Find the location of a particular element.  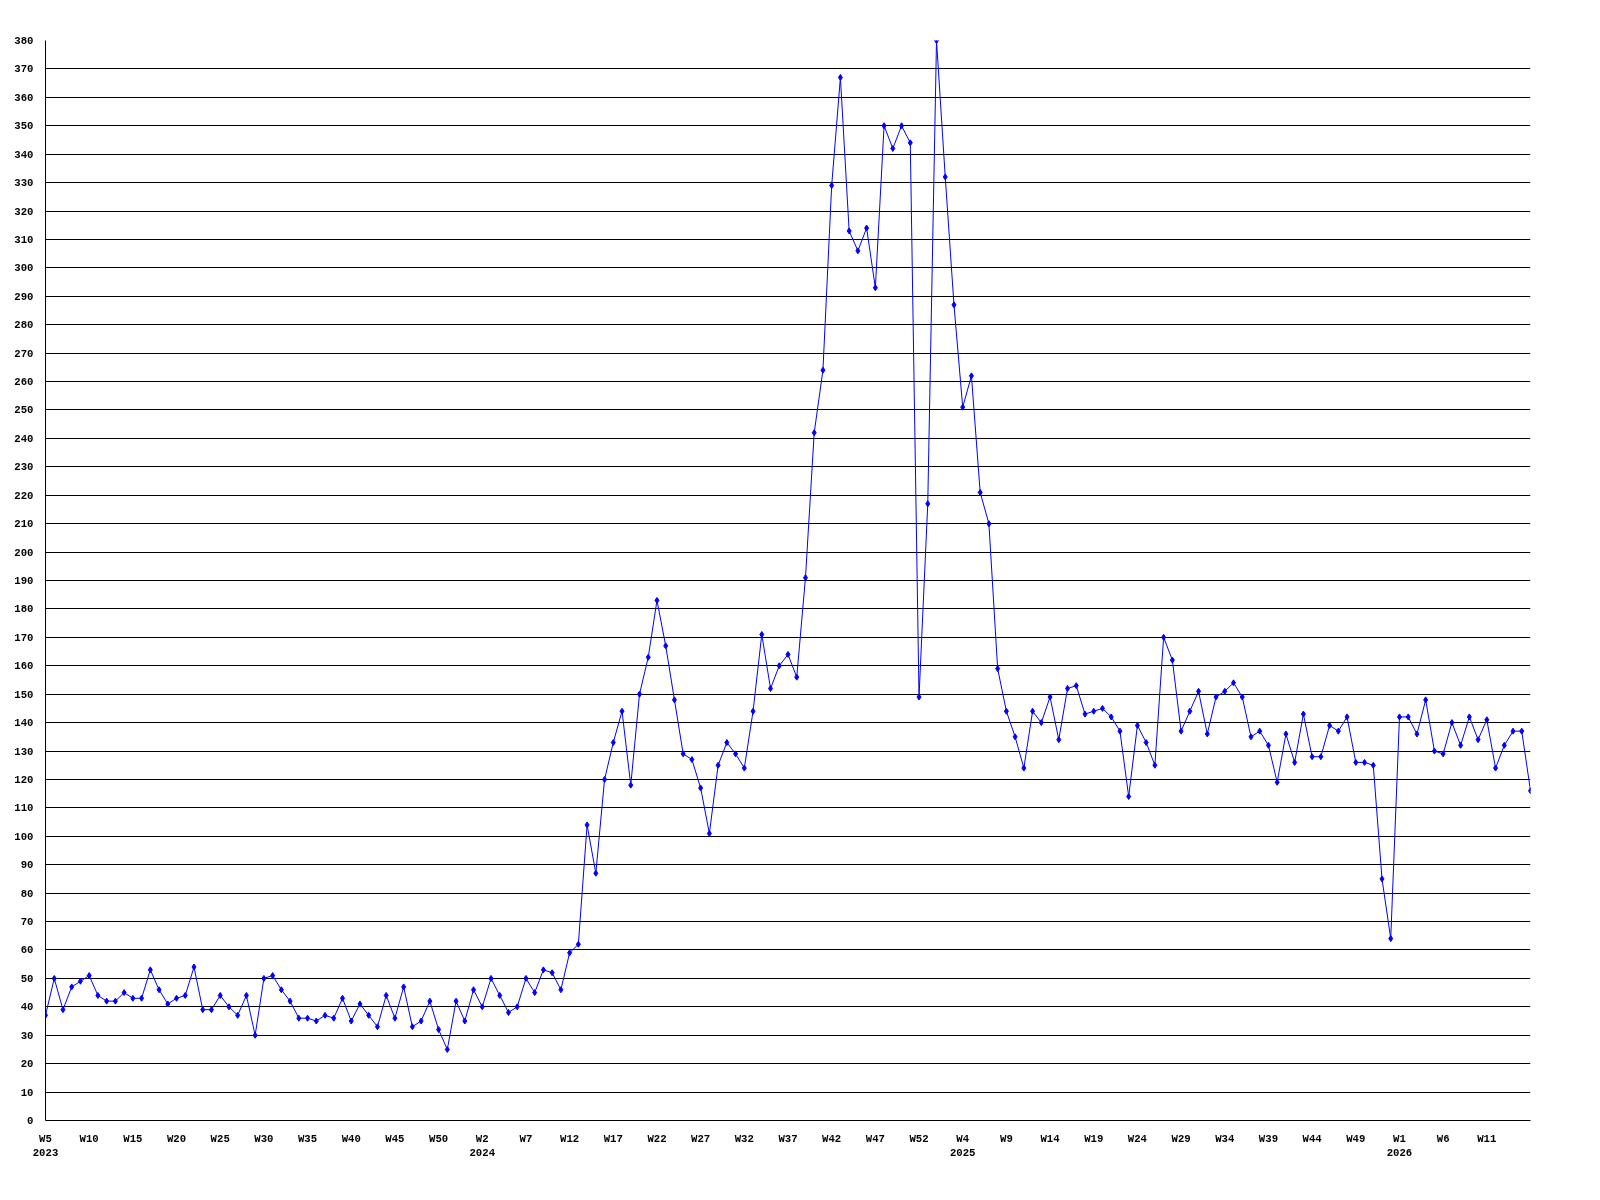

x-tick-label: W40 is located at coordinates (351, 1138).